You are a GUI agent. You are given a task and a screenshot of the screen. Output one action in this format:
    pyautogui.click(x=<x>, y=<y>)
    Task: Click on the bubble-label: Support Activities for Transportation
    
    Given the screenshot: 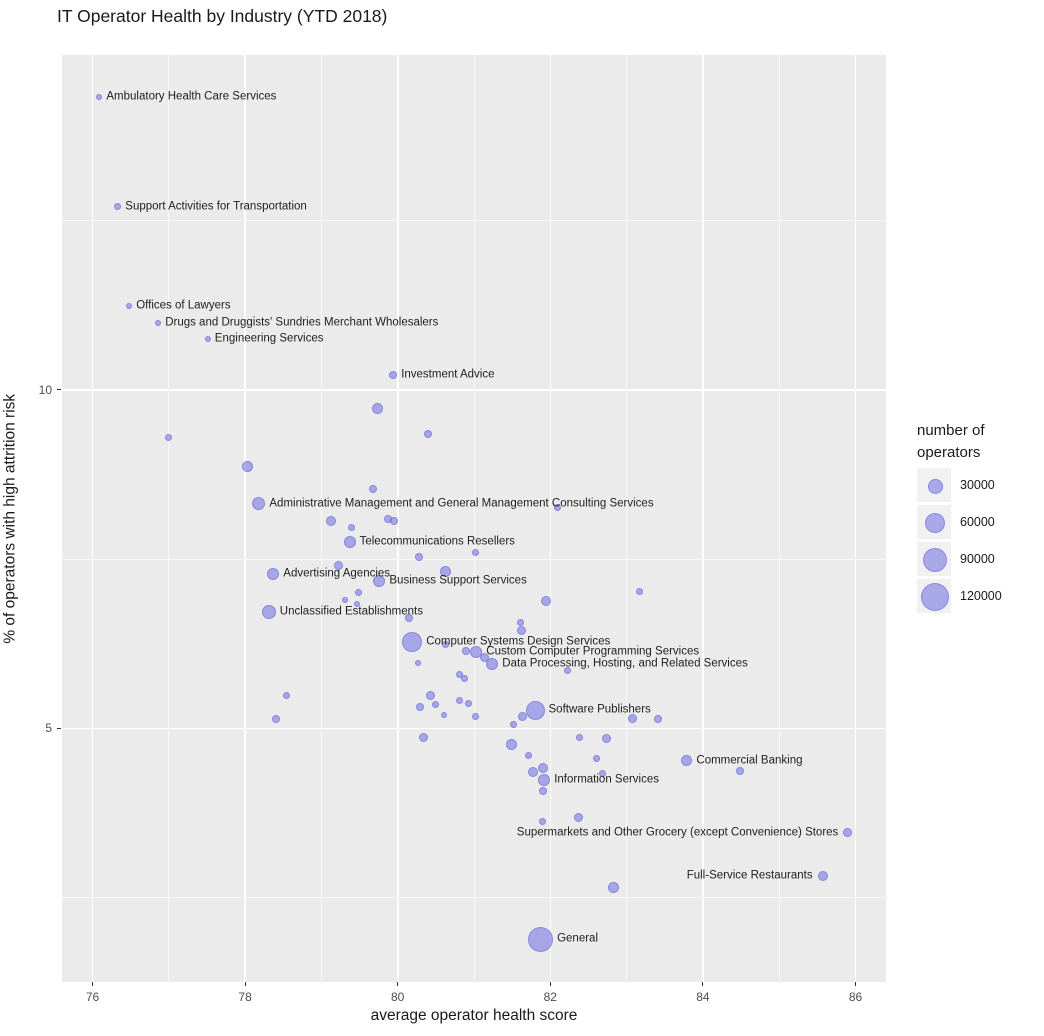 What is the action you would take?
    pyautogui.click(x=216, y=205)
    